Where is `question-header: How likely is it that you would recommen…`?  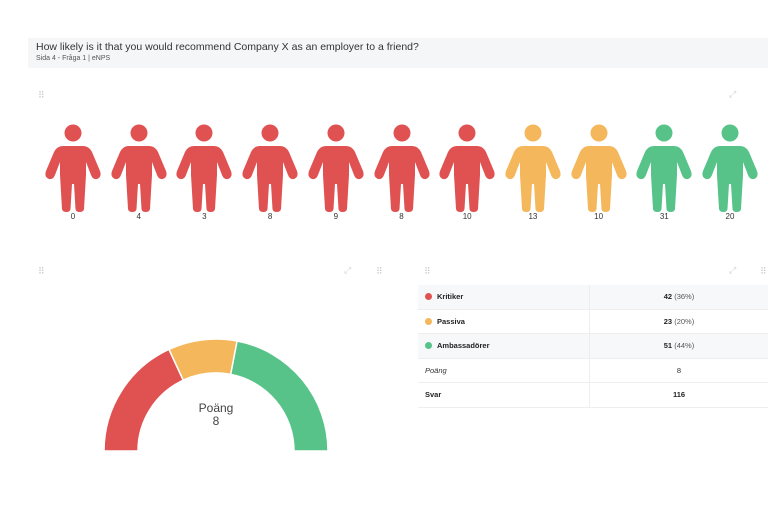
question-header: How likely is it that you would recommen… is located at coordinates (398, 53).